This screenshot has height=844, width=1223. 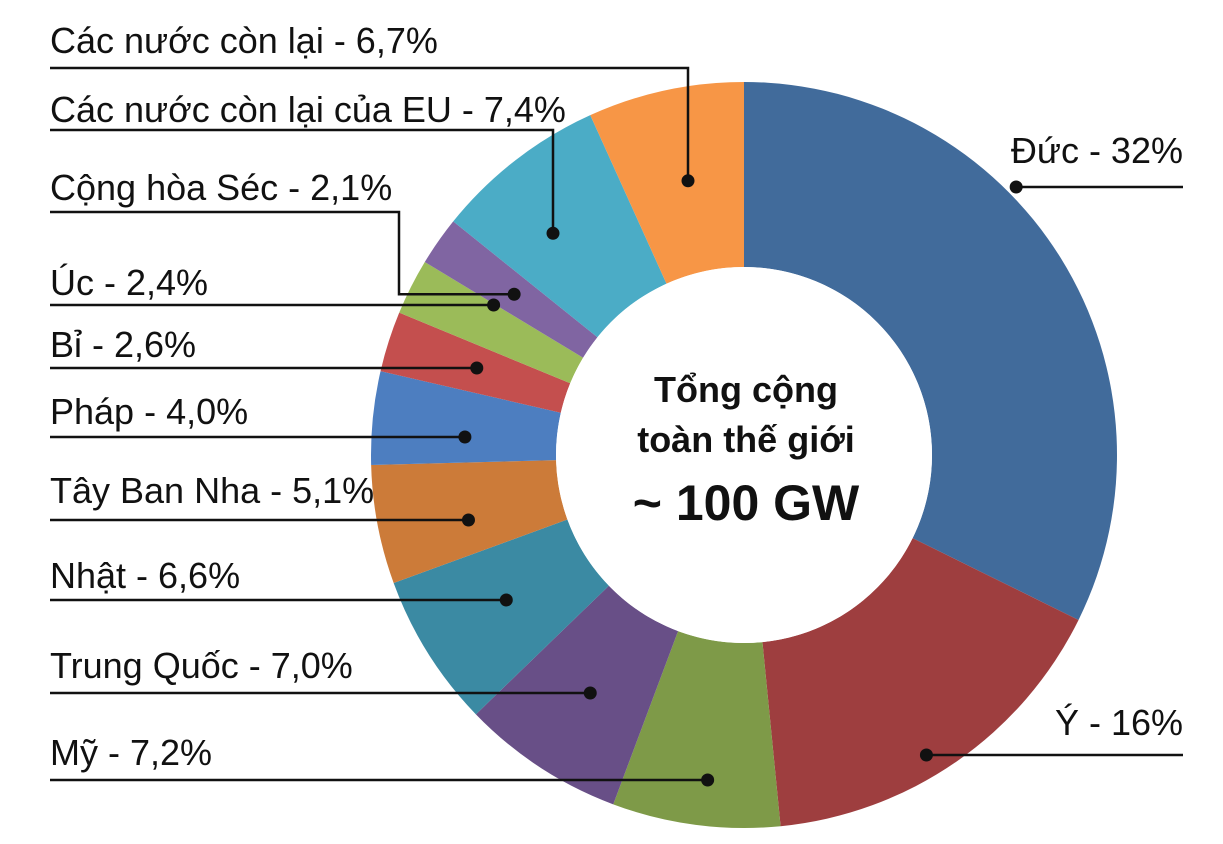 I want to click on slice-label-tay-ban-nha: Tây Ban Nha - 5,1%, so click(x=212, y=490).